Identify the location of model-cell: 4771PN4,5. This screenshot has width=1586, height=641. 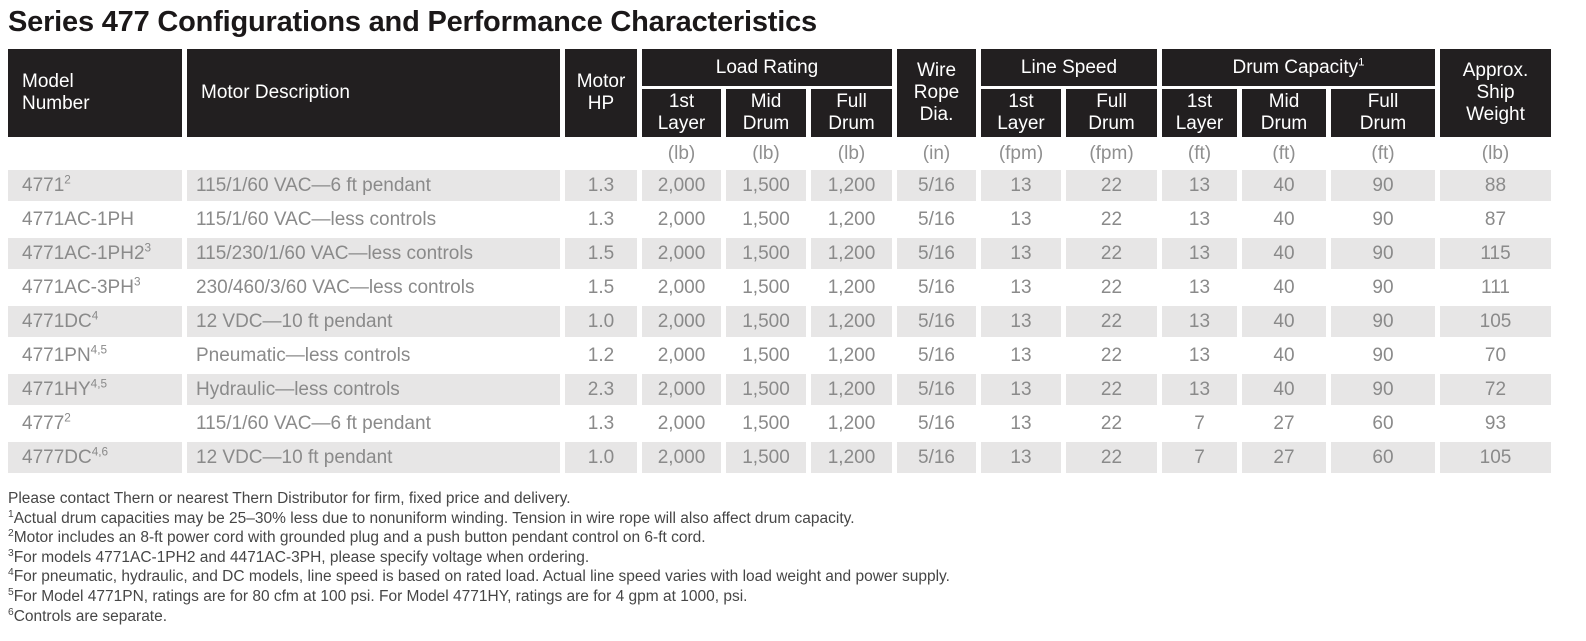
(65, 354).